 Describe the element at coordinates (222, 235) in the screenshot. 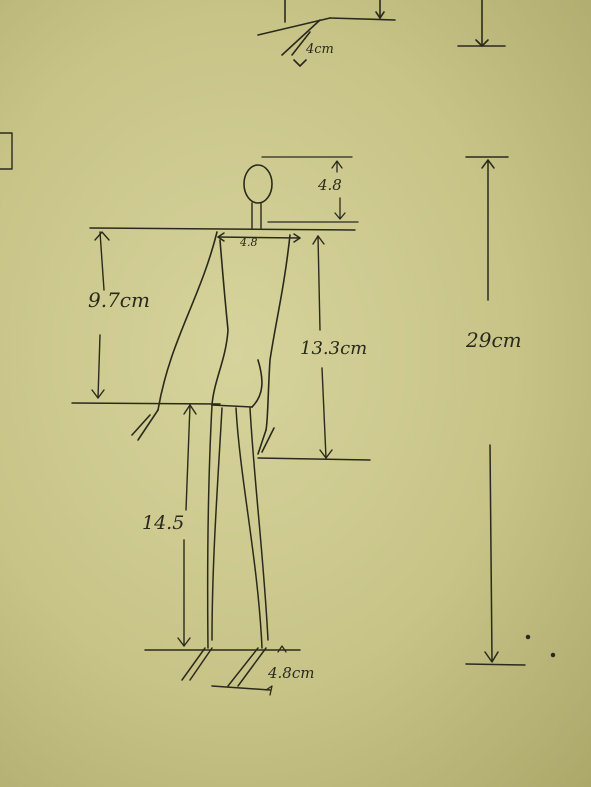

I see `shoulder-line` at that location.